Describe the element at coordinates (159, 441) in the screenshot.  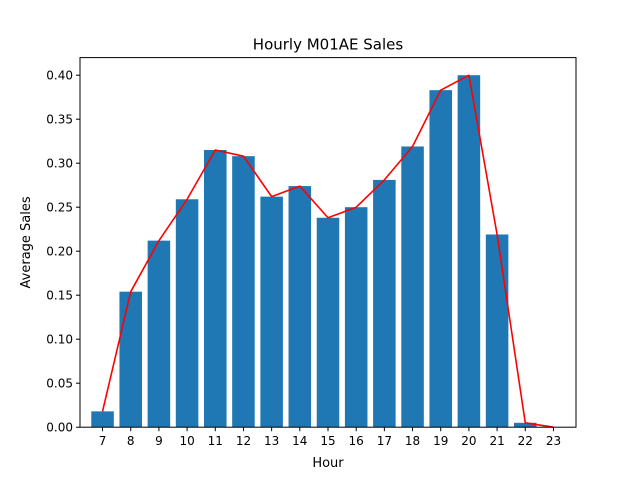
I see `x-tick-label-9: 9` at that location.